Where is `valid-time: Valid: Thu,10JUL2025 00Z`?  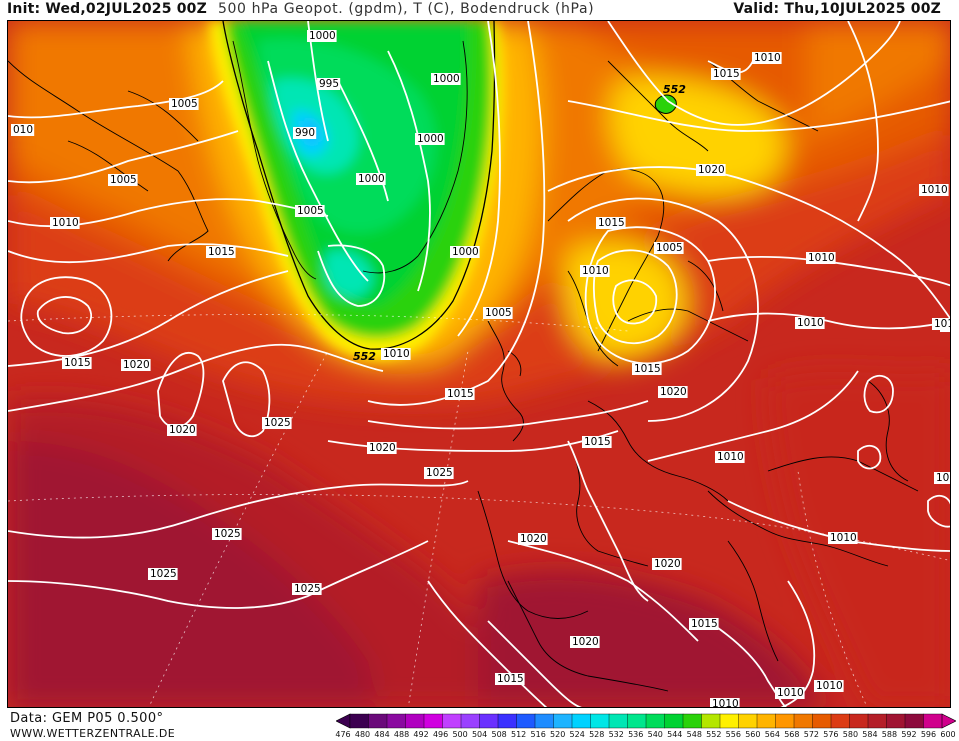 valid-time: Valid: Thu,10JUL2025 00Z is located at coordinates (837, 9).